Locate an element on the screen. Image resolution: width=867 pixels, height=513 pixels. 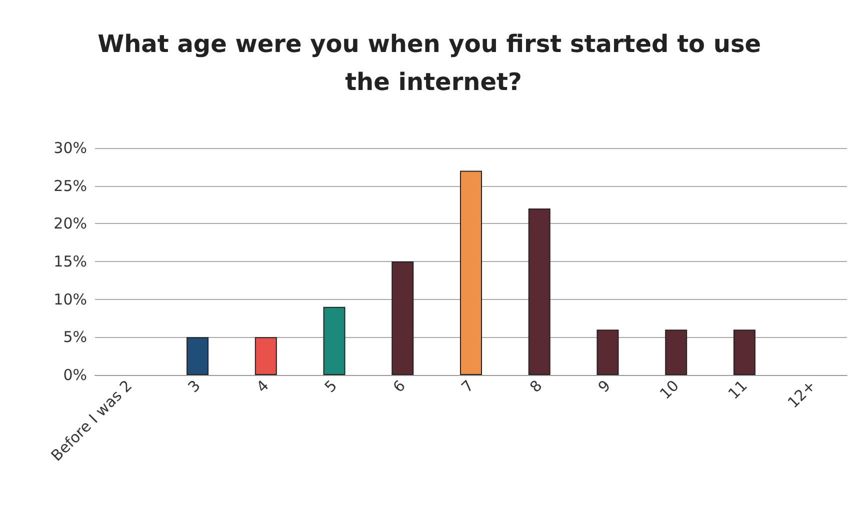
y-tick-label: 10% is located at coordinates (70, 299).